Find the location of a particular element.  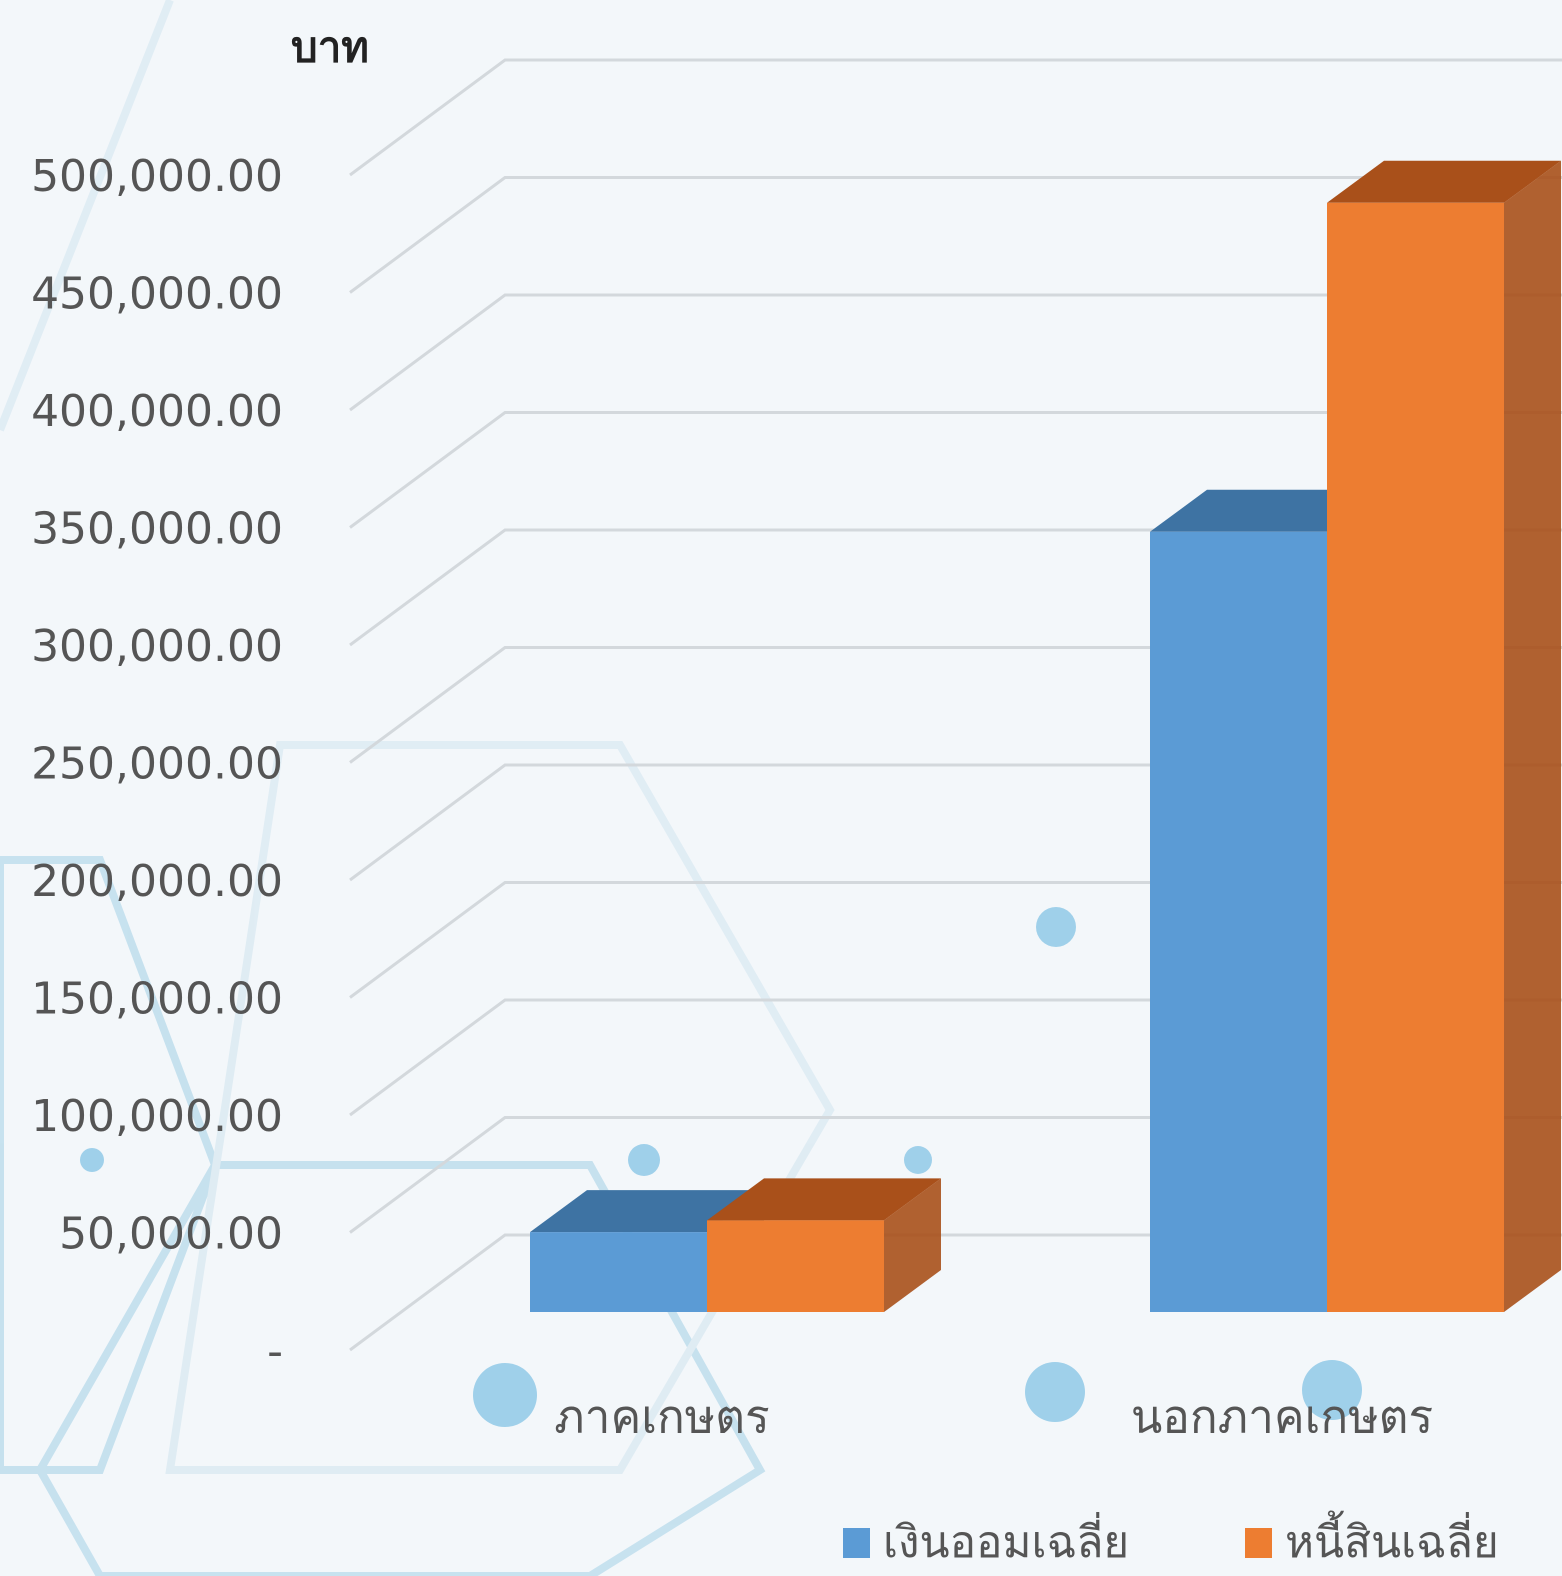

y-tick-label: 500,000.00 is located at coordinates (157, 176).